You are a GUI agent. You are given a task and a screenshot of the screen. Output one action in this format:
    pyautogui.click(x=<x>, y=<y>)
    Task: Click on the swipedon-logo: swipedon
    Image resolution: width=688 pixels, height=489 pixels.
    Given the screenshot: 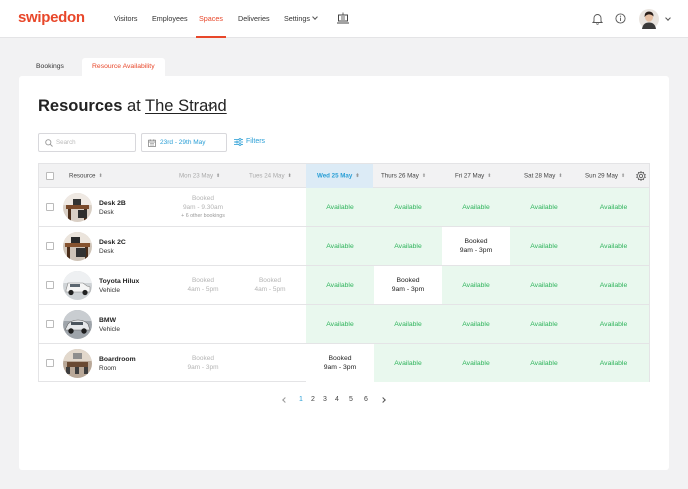 What is the action you would take?
    pyautogui.click(x=51, y=17)
    